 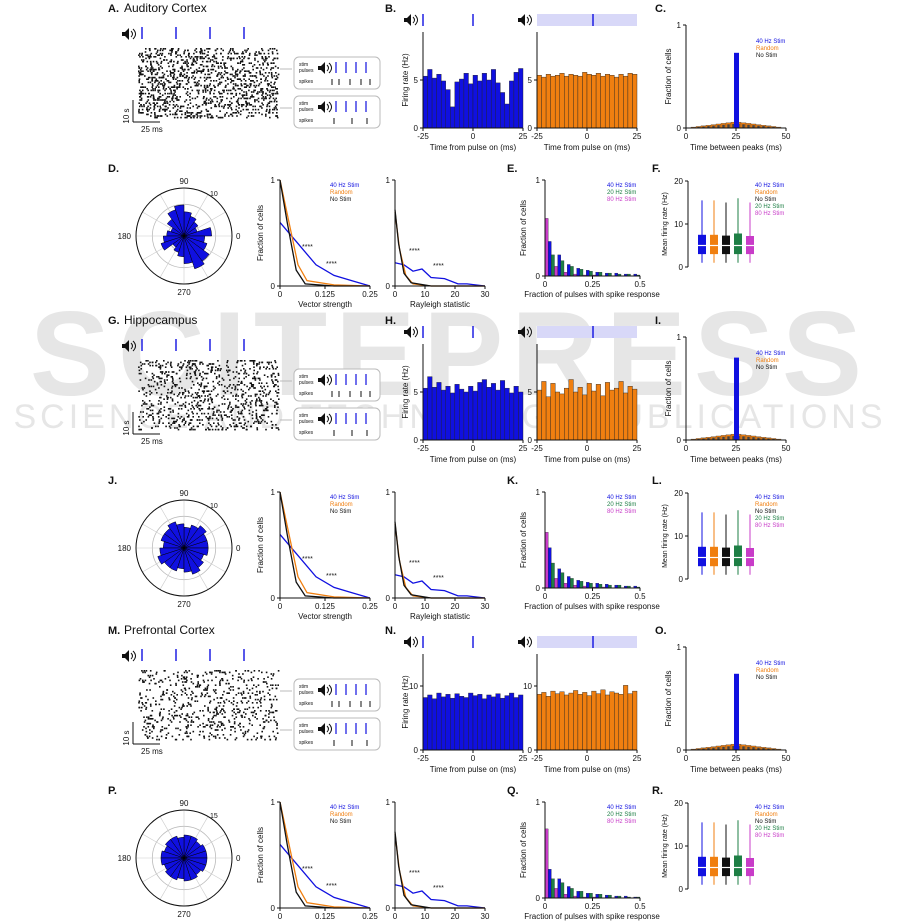 I want to click on boxplot, so click(x=726, y=544).